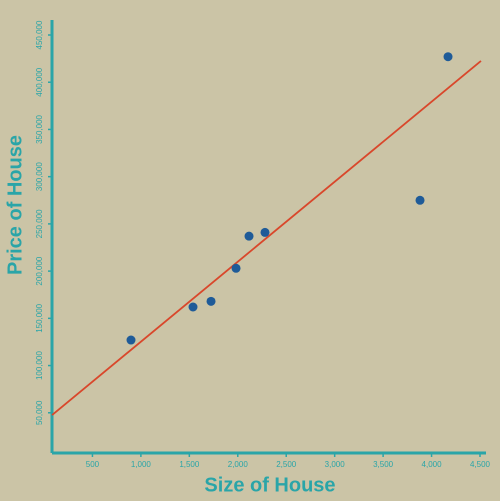  Describe the element at coordinates (238, 464) in the screenshot. I see `x-tick-label: 2,000` at that location.